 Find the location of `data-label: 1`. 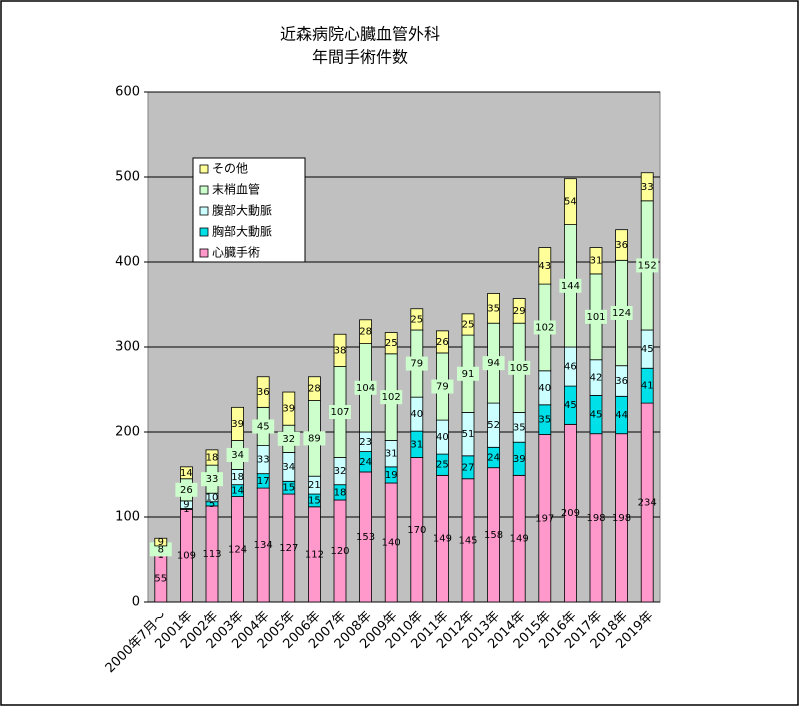

data-label: 1 is located at coordinates (186, 509).